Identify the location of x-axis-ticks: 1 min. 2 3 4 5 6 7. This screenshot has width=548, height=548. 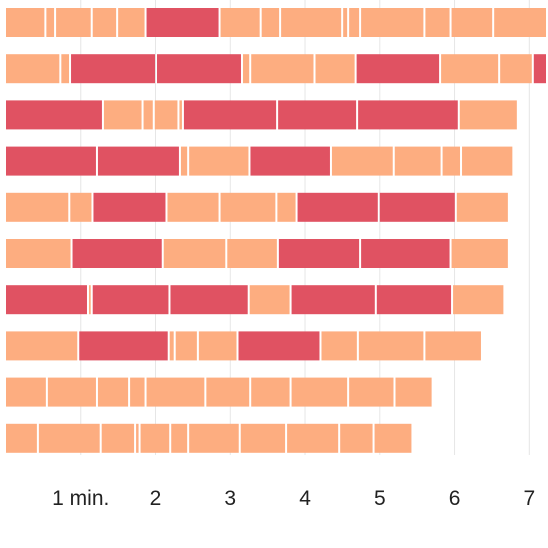
(293, 498).